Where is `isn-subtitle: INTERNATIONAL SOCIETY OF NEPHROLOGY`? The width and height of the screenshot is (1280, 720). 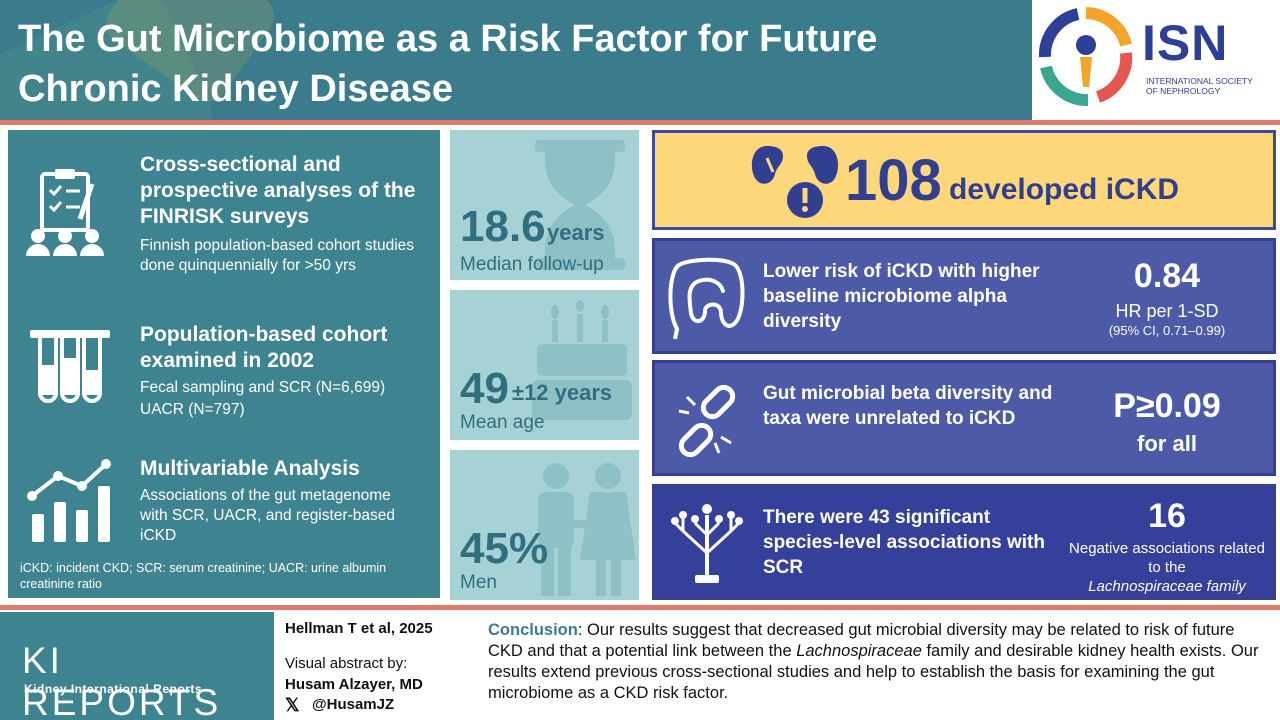
isn-subtitle: INTERNATIONAL SOCIETY OF NEPHROLOGY is located at coordinates (1199, 86).